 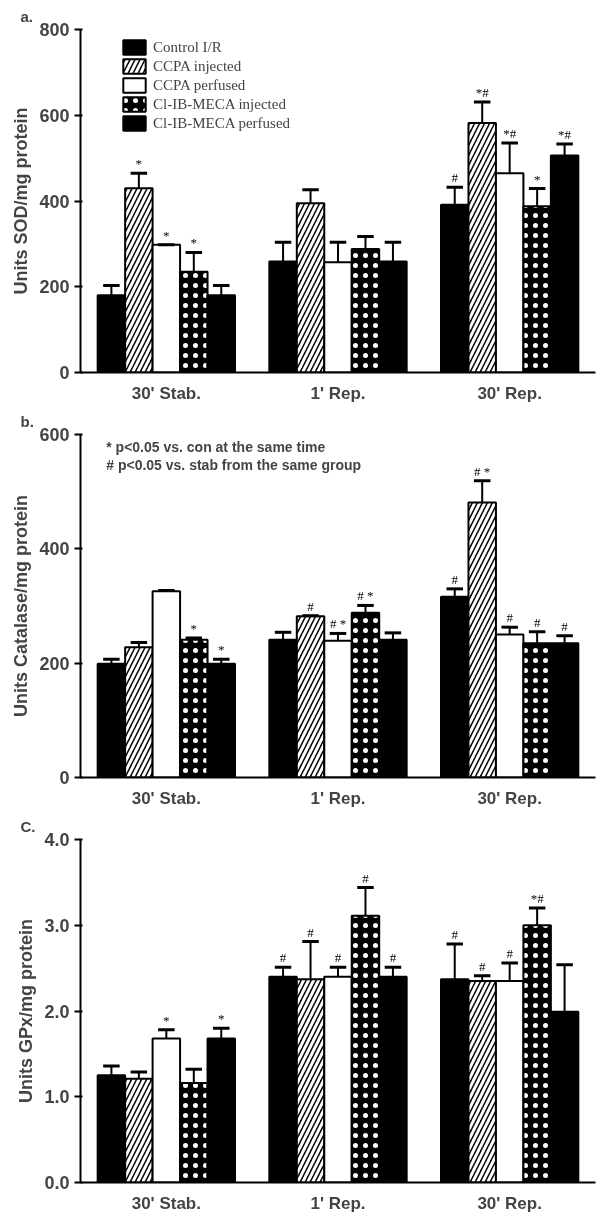 I want to click on y-axis-title: Units SOD/mg protein, so click(x=21, y=201).